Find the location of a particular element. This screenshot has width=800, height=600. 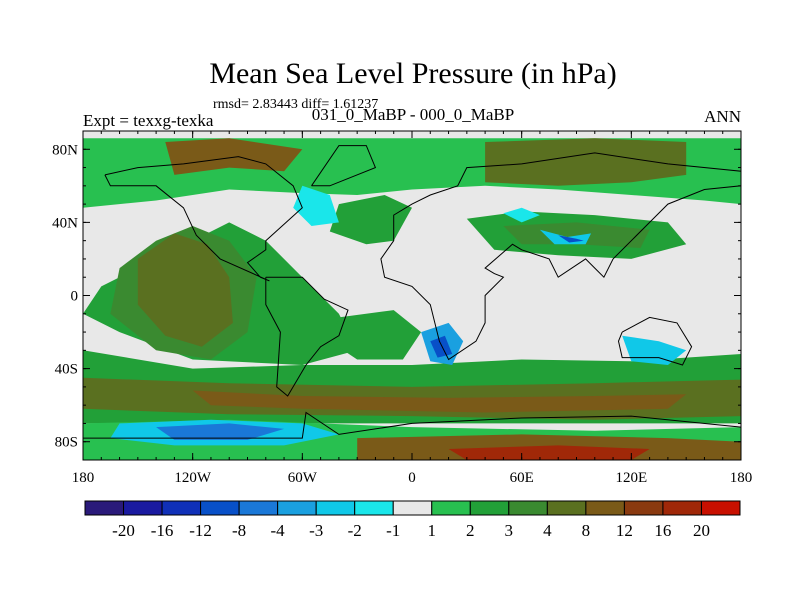

experiment-label: Expt = texxg-texka is located at coordinates (148, 120).